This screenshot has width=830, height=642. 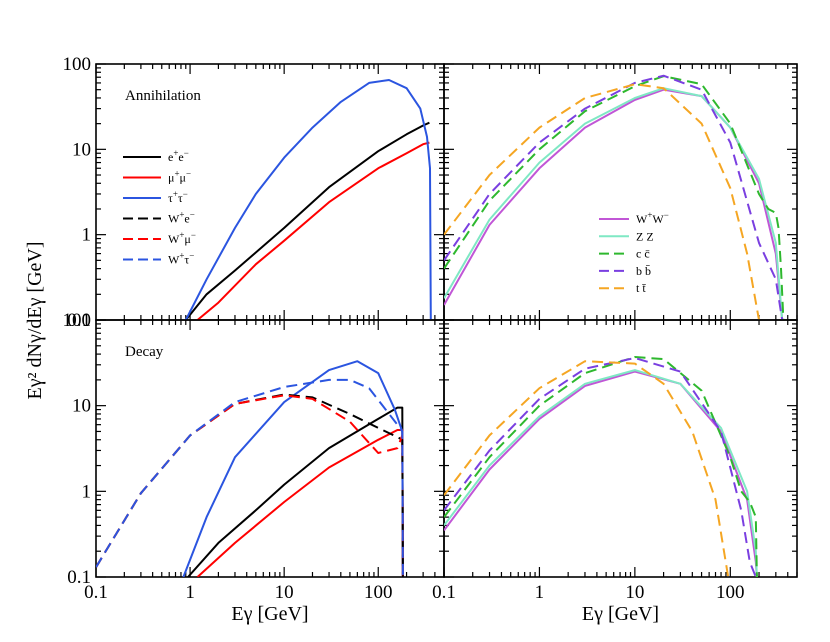 I want to click on x-axis-title-right: Eγ [GeV], so click(x=620, y=614).